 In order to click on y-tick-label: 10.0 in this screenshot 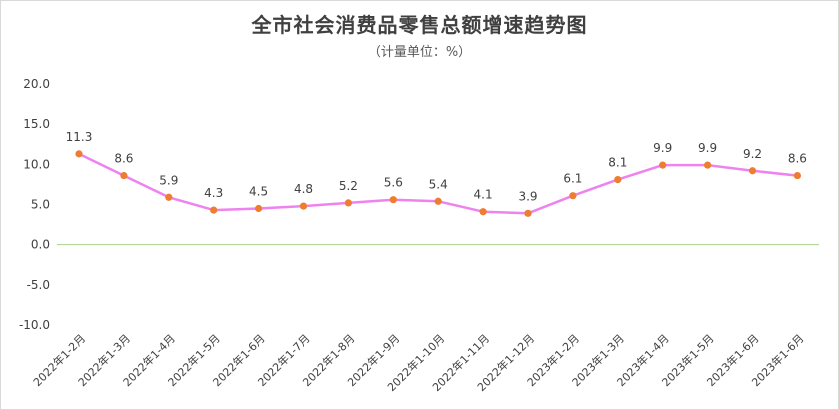, I will do `click(36, 164)`.